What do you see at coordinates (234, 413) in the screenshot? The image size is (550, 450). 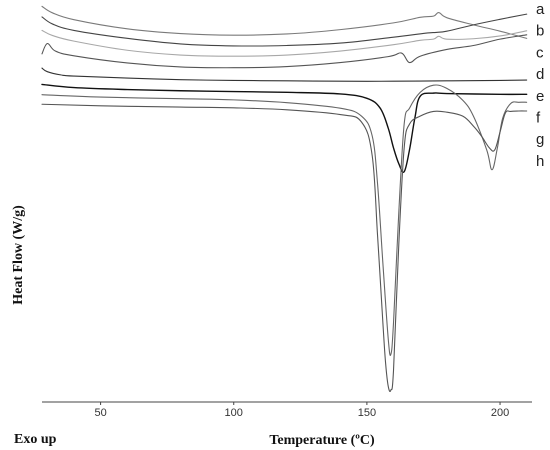 I see `x-tick-label-100: 100` at bounding box center [234, 413].